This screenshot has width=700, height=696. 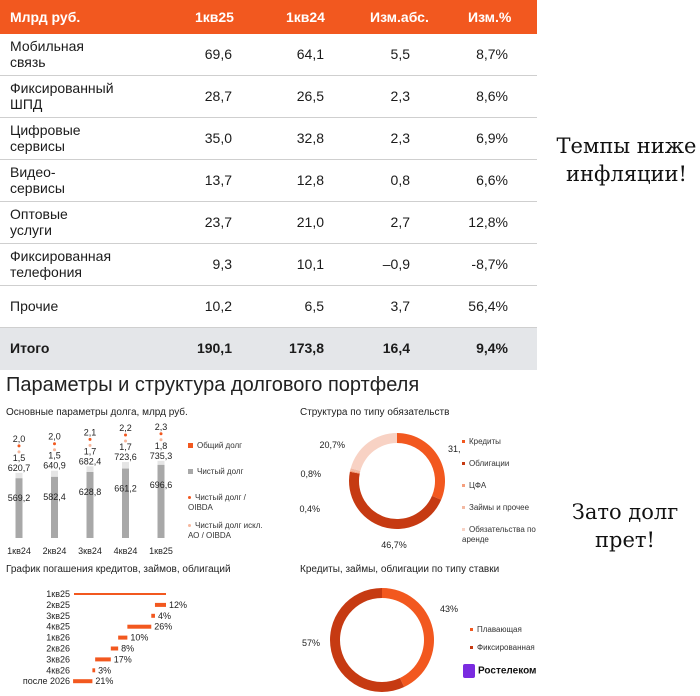 I want to click on total-debt-label: 640,9, so click(x=54, y=466).